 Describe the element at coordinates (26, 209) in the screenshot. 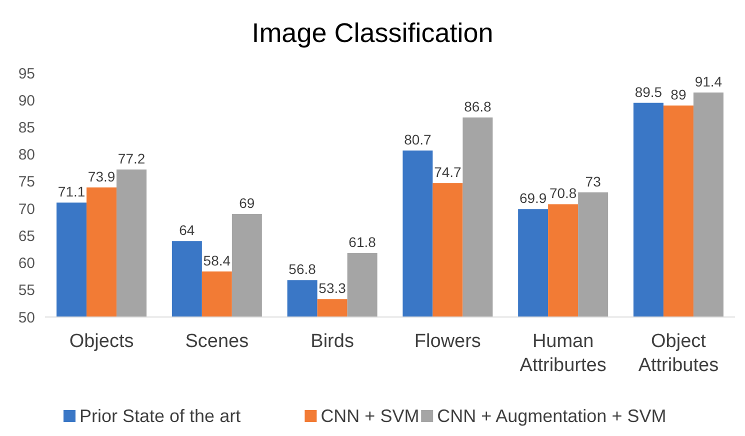

I see `y-tick-label: 70` at that location.